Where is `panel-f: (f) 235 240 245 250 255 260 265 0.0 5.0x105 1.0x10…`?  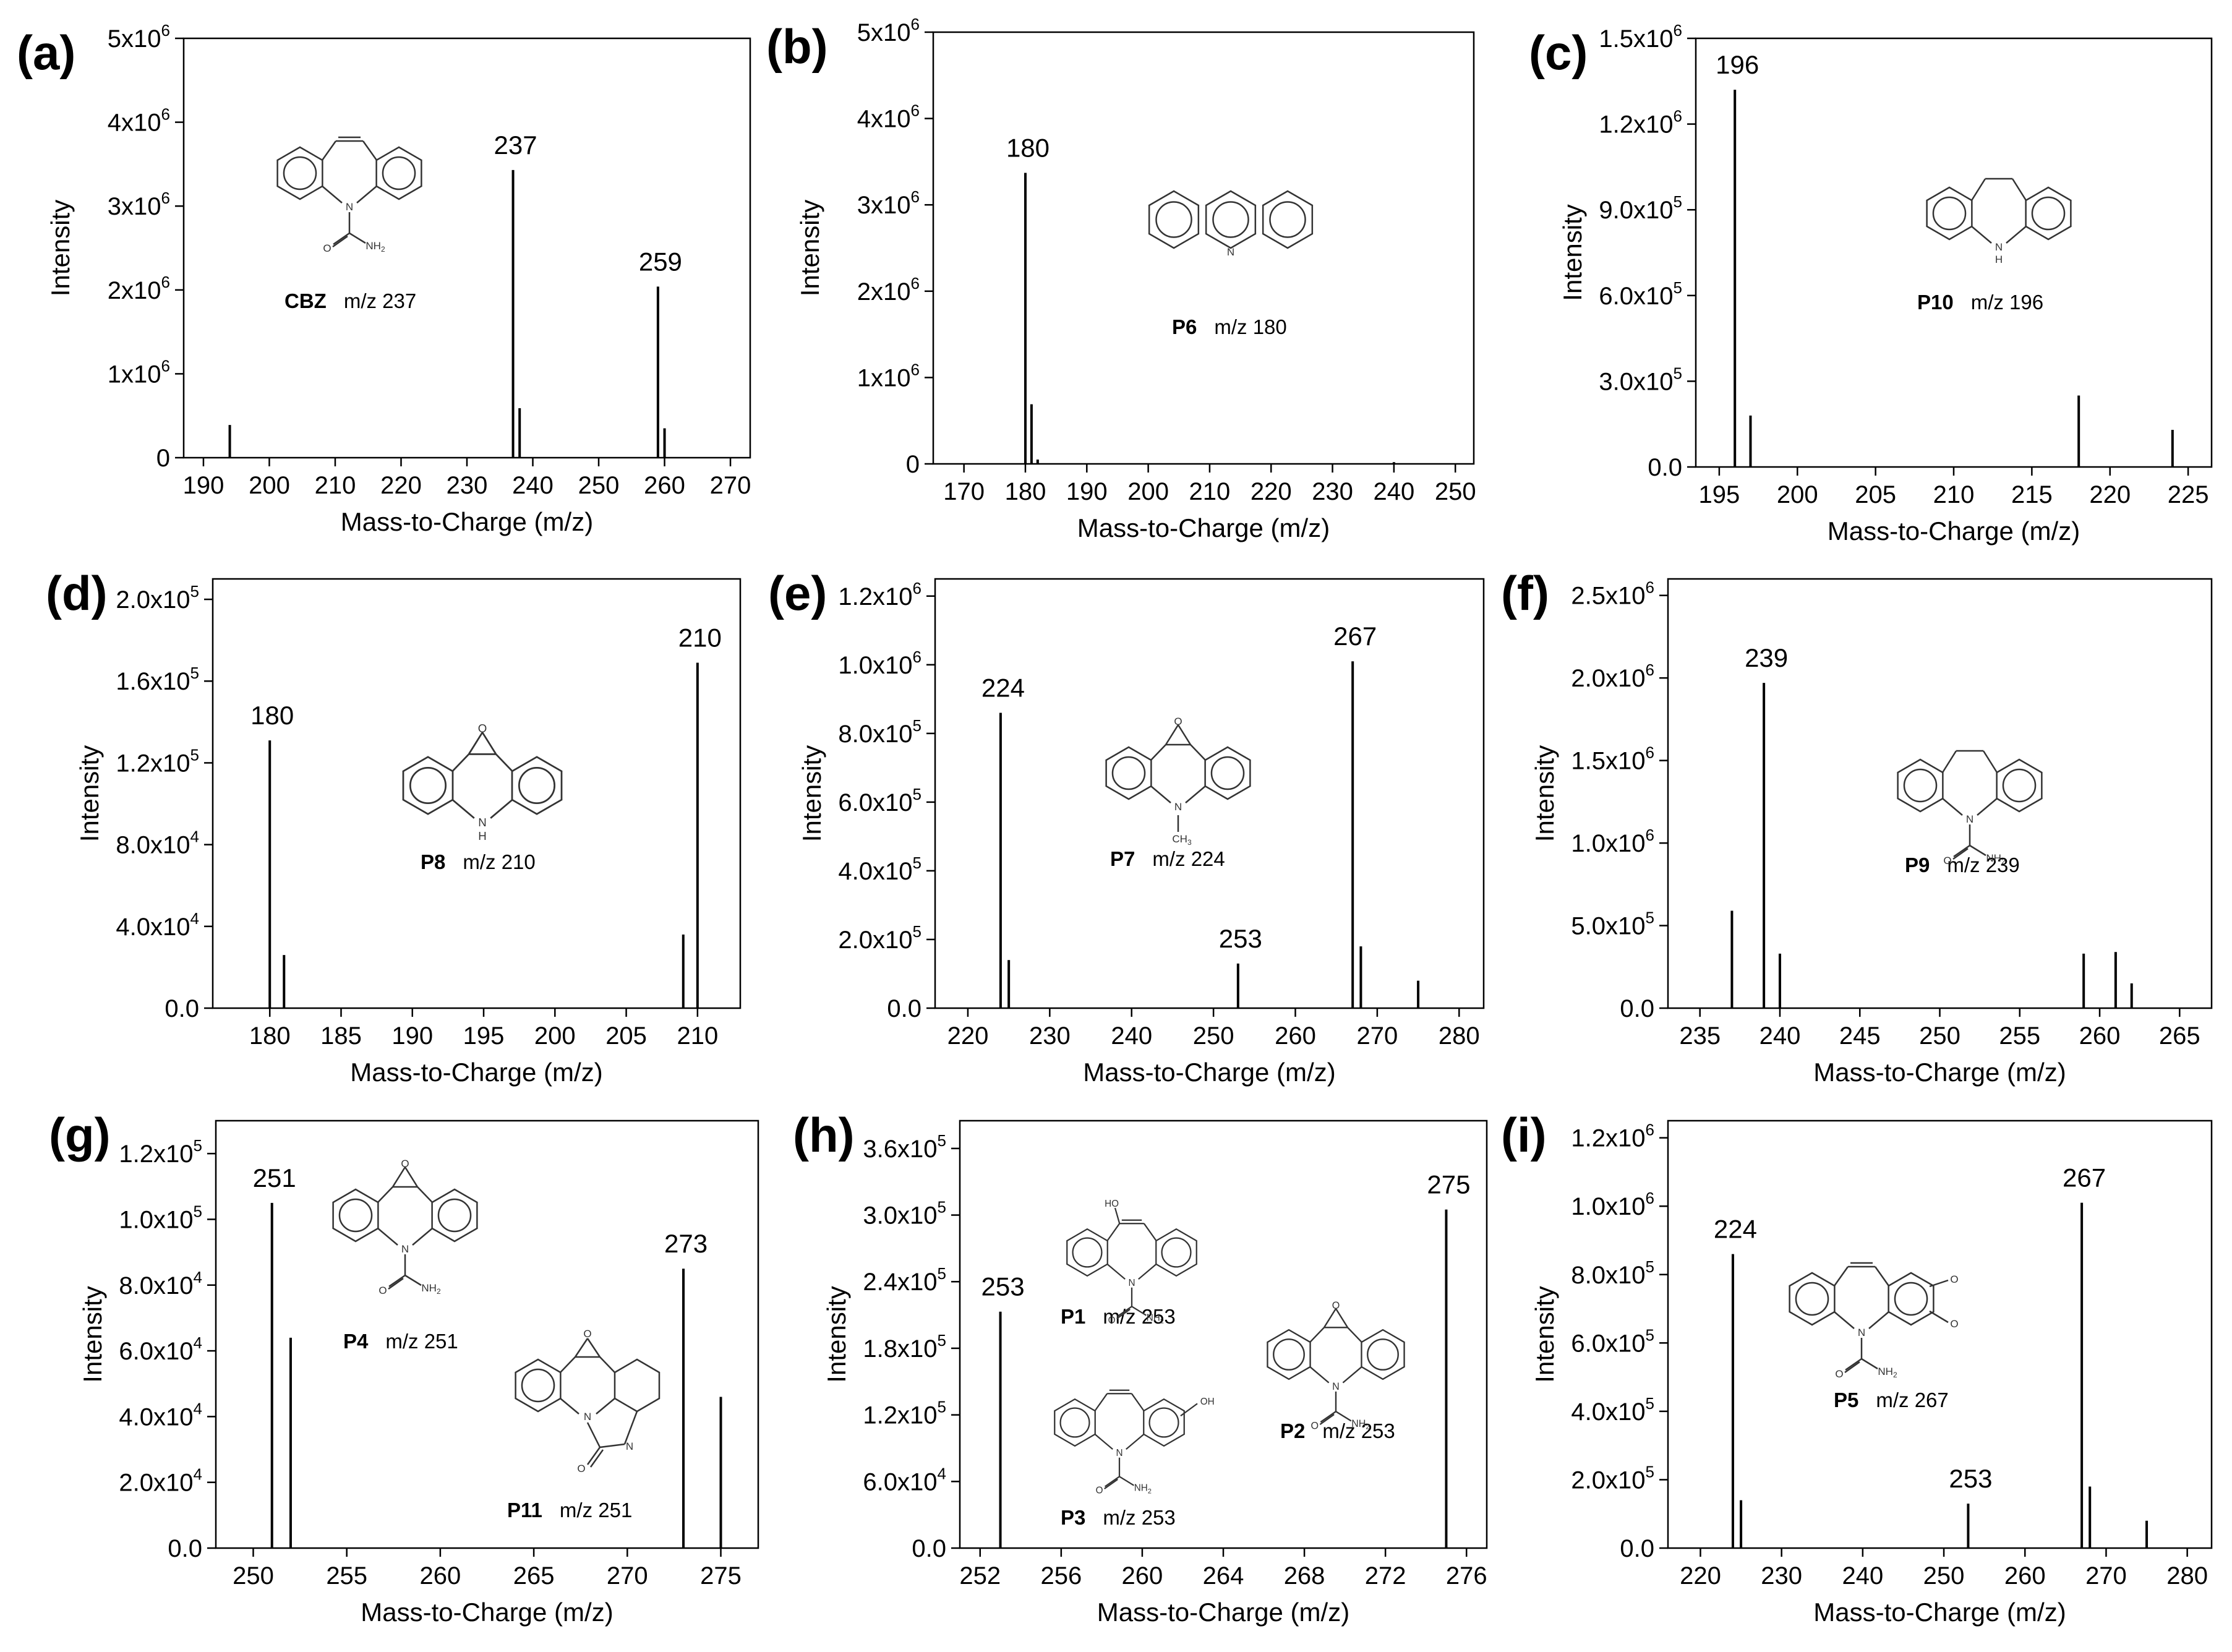 panel-f: (f) 235 240 245 250 255 260 265 0.0 5.0x105 1.0x10… is located at coordinates (1857, 826).